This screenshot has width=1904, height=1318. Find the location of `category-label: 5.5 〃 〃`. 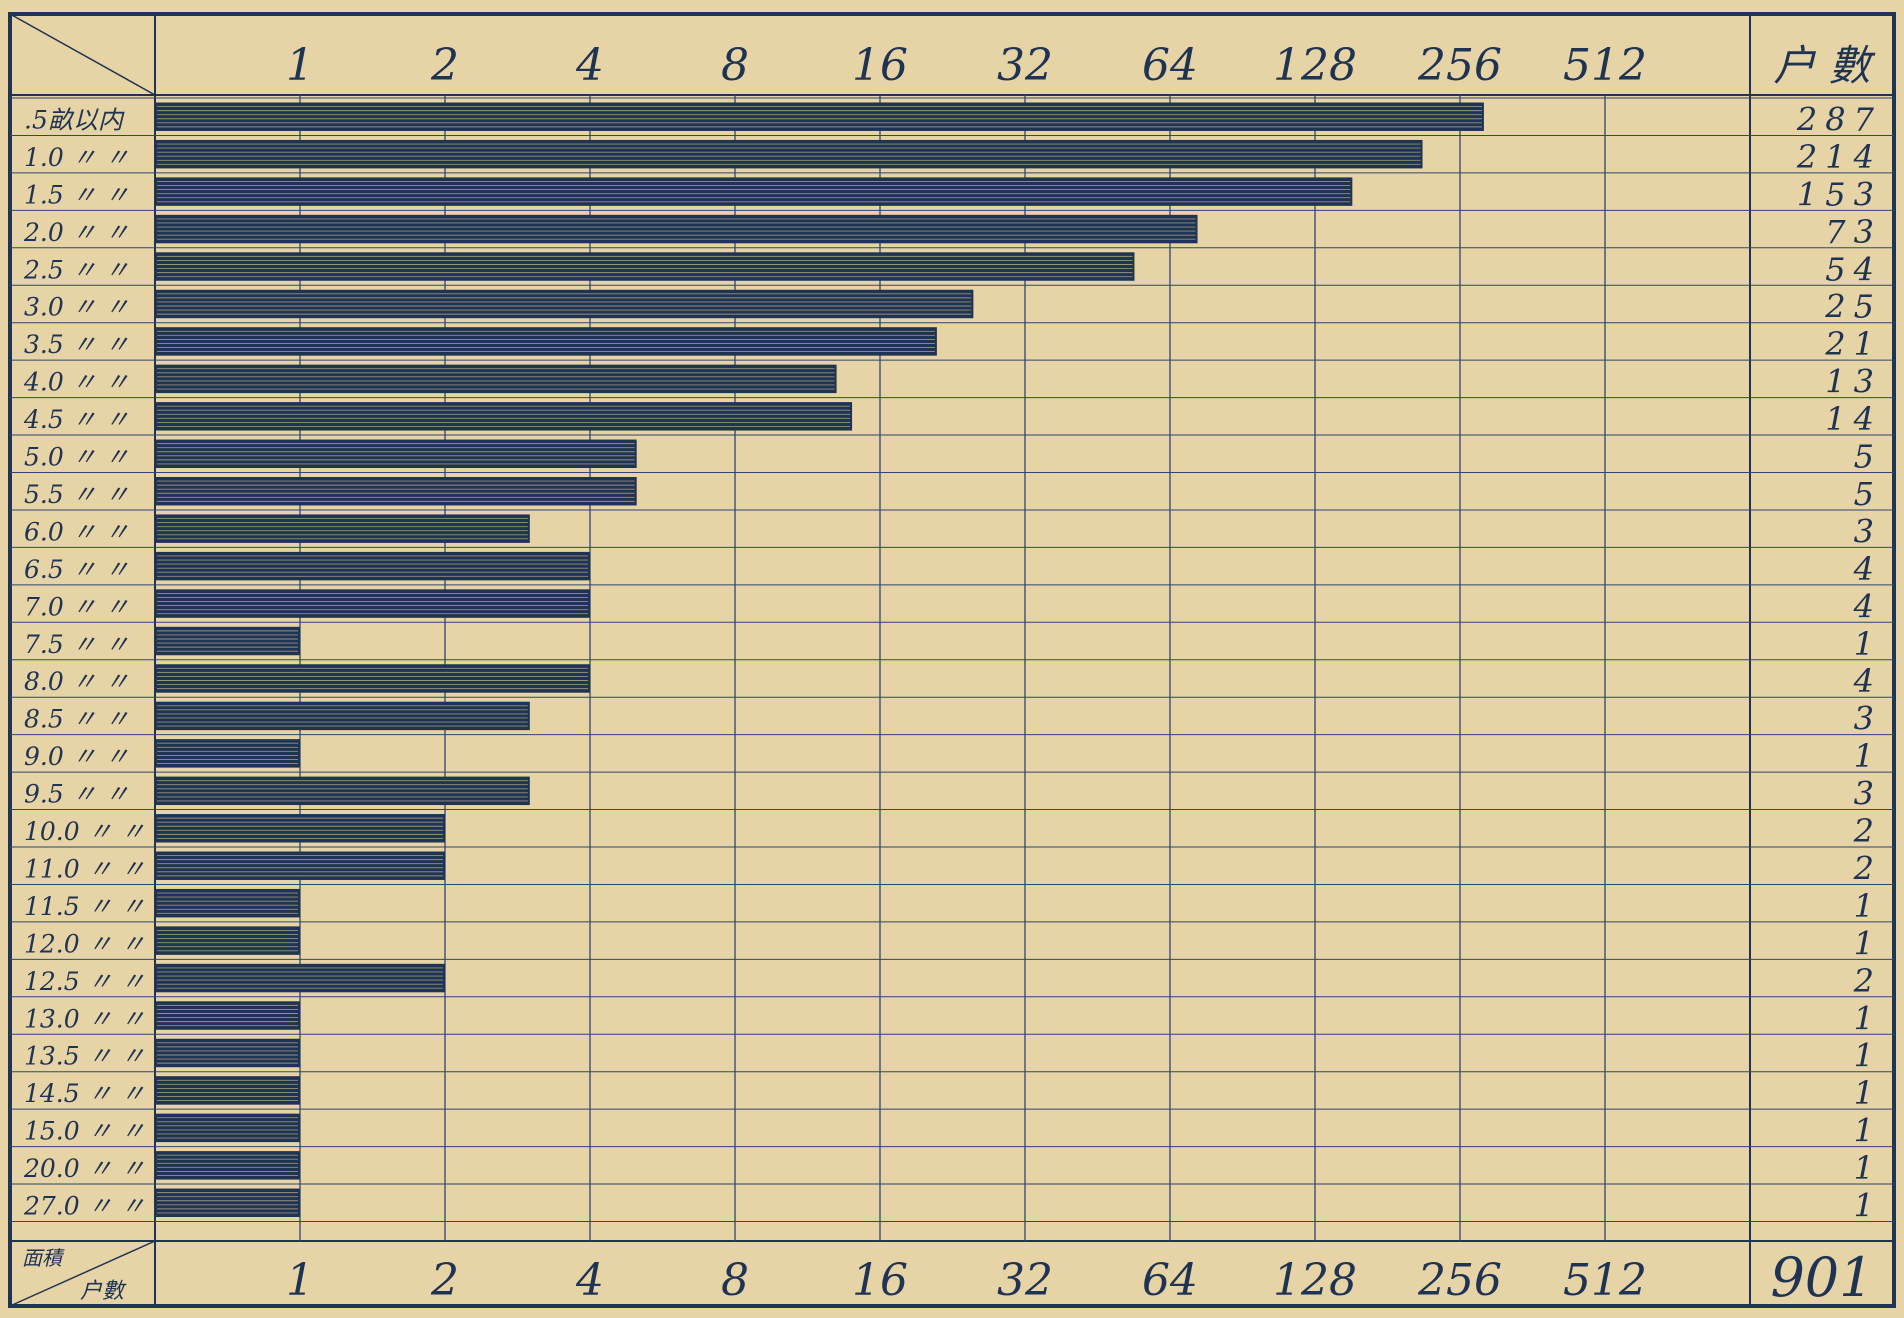

category-label: 5.5 〃 〃 is located at coordinates (77, 494).